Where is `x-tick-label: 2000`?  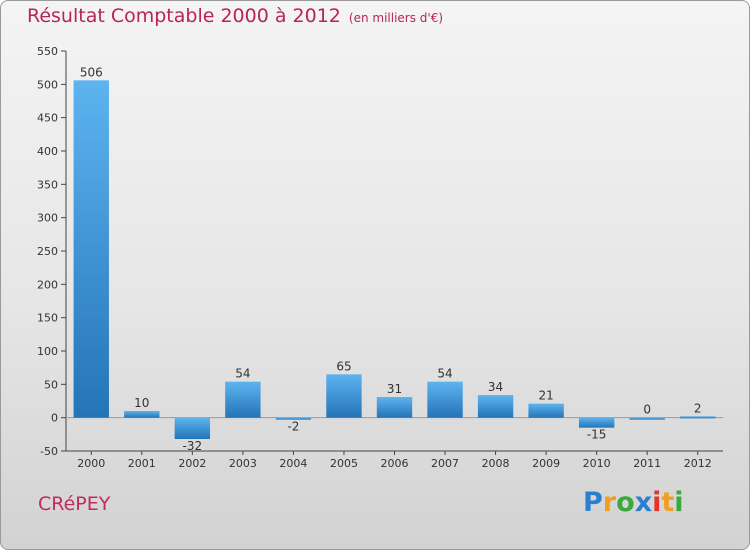 x-tick-label: 2000 is located at coordinates (91, 463).